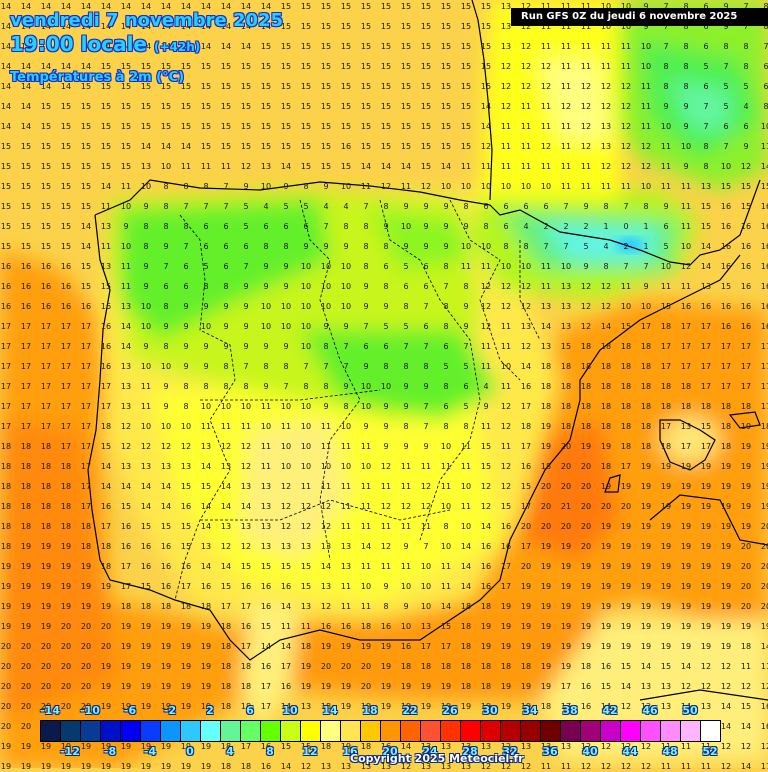 The image size is (768, 772). I want to click on scale-label-bottom: 44, so click(630, 751).